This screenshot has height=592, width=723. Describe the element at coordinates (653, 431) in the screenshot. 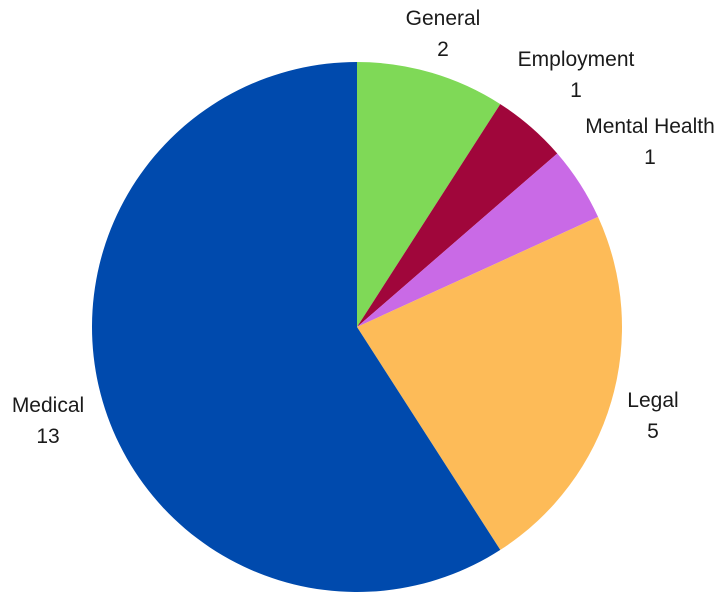

I see `value-legal: 5` at that location.